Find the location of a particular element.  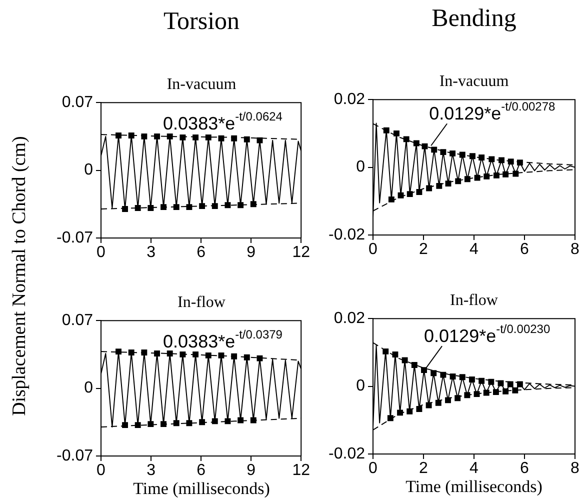

chart-title: Torsion is located at coordinates (201, 22).